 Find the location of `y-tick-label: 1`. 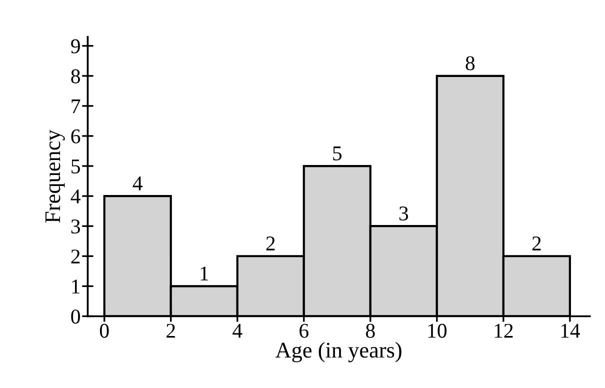

y-tick-label: 1 is located at coordinates (76, 287).